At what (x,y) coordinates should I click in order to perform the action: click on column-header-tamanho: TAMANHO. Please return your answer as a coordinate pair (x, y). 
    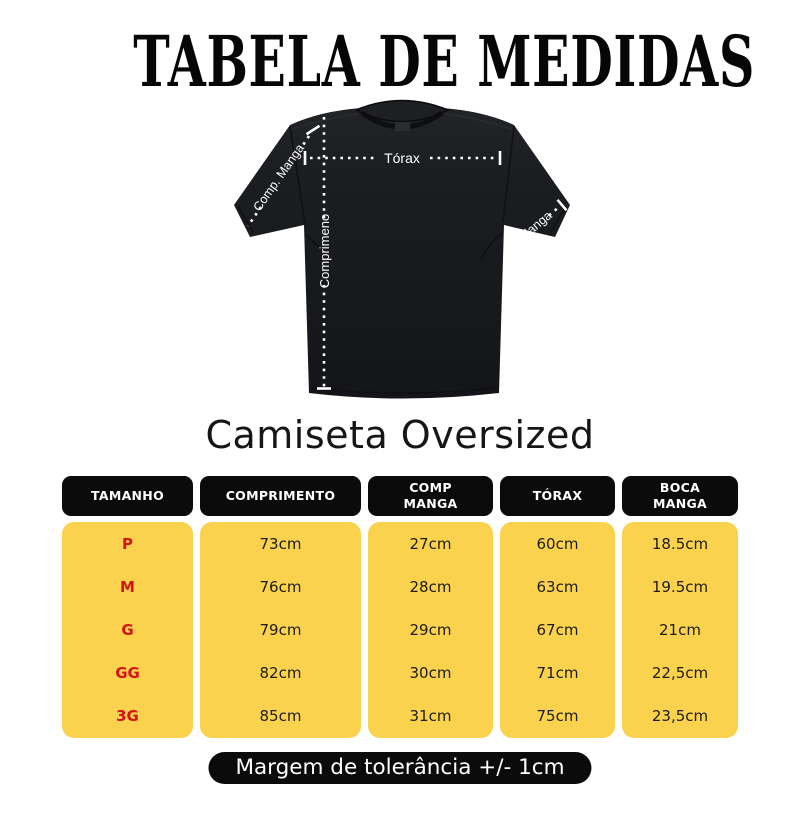
    Looking at the image, I should click on (127, 496).